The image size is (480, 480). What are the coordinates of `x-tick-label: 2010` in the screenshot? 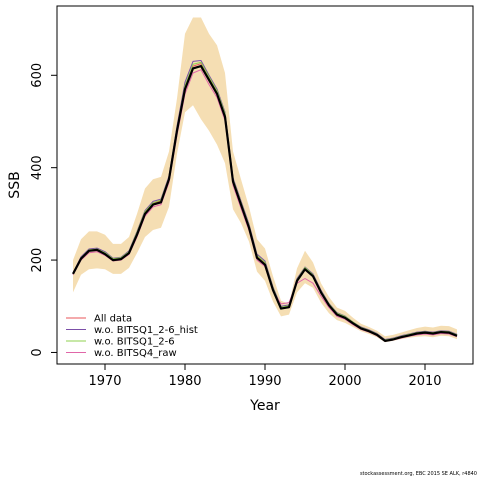 It's located at (424, 381).